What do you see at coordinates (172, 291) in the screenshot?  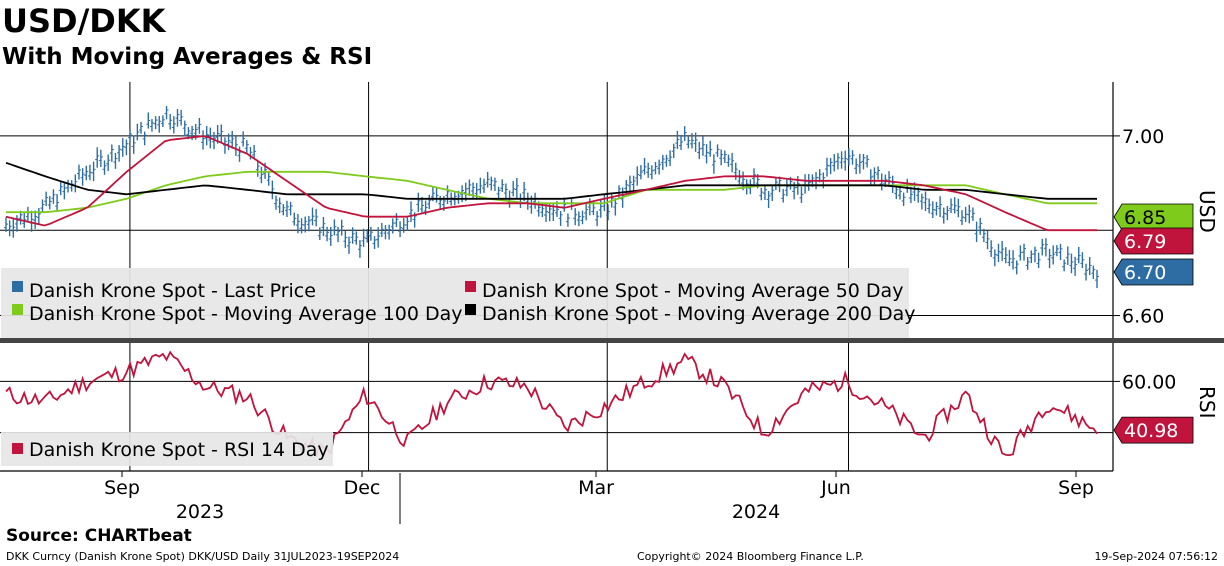 I see `legend-label: Danish Krone Spot - Last Price` at bounding box center [172, 291].